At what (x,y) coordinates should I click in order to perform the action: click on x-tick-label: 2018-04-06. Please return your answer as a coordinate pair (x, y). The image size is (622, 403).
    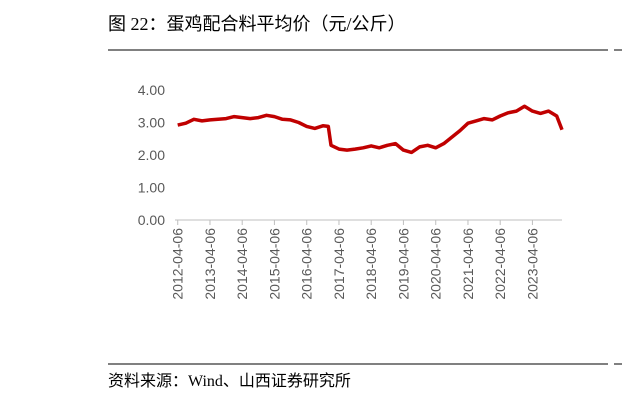
    Looking at the image, I should click on (371, 264).